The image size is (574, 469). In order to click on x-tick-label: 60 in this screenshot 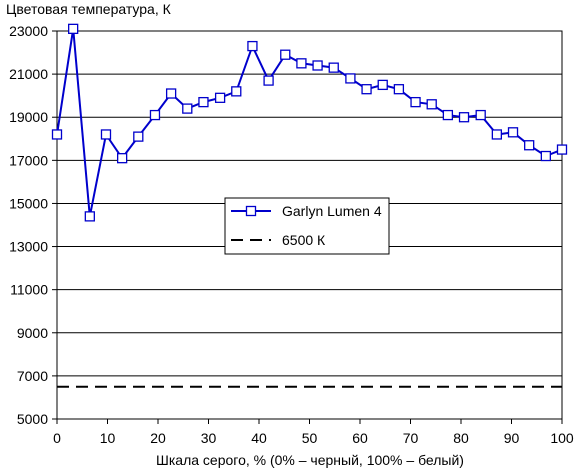, I will do `click(360, 438)`.